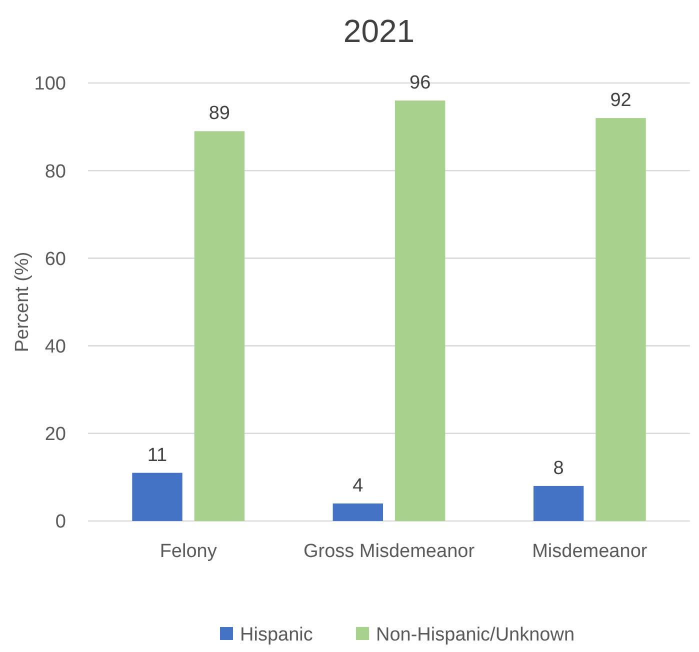  What do you see at coordinates (558, 468) in the screenshot?
I see `data-label: 8` at bounding box center [558, 468].